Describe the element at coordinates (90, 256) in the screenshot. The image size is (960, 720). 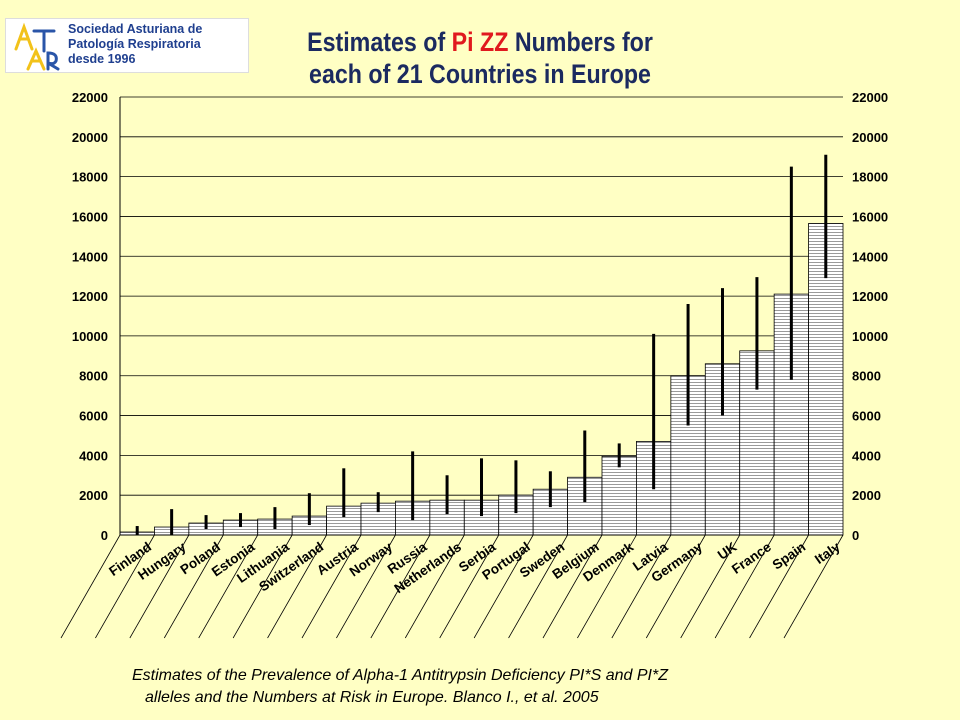
I see `y-tick-label-left: 14000` at that location.